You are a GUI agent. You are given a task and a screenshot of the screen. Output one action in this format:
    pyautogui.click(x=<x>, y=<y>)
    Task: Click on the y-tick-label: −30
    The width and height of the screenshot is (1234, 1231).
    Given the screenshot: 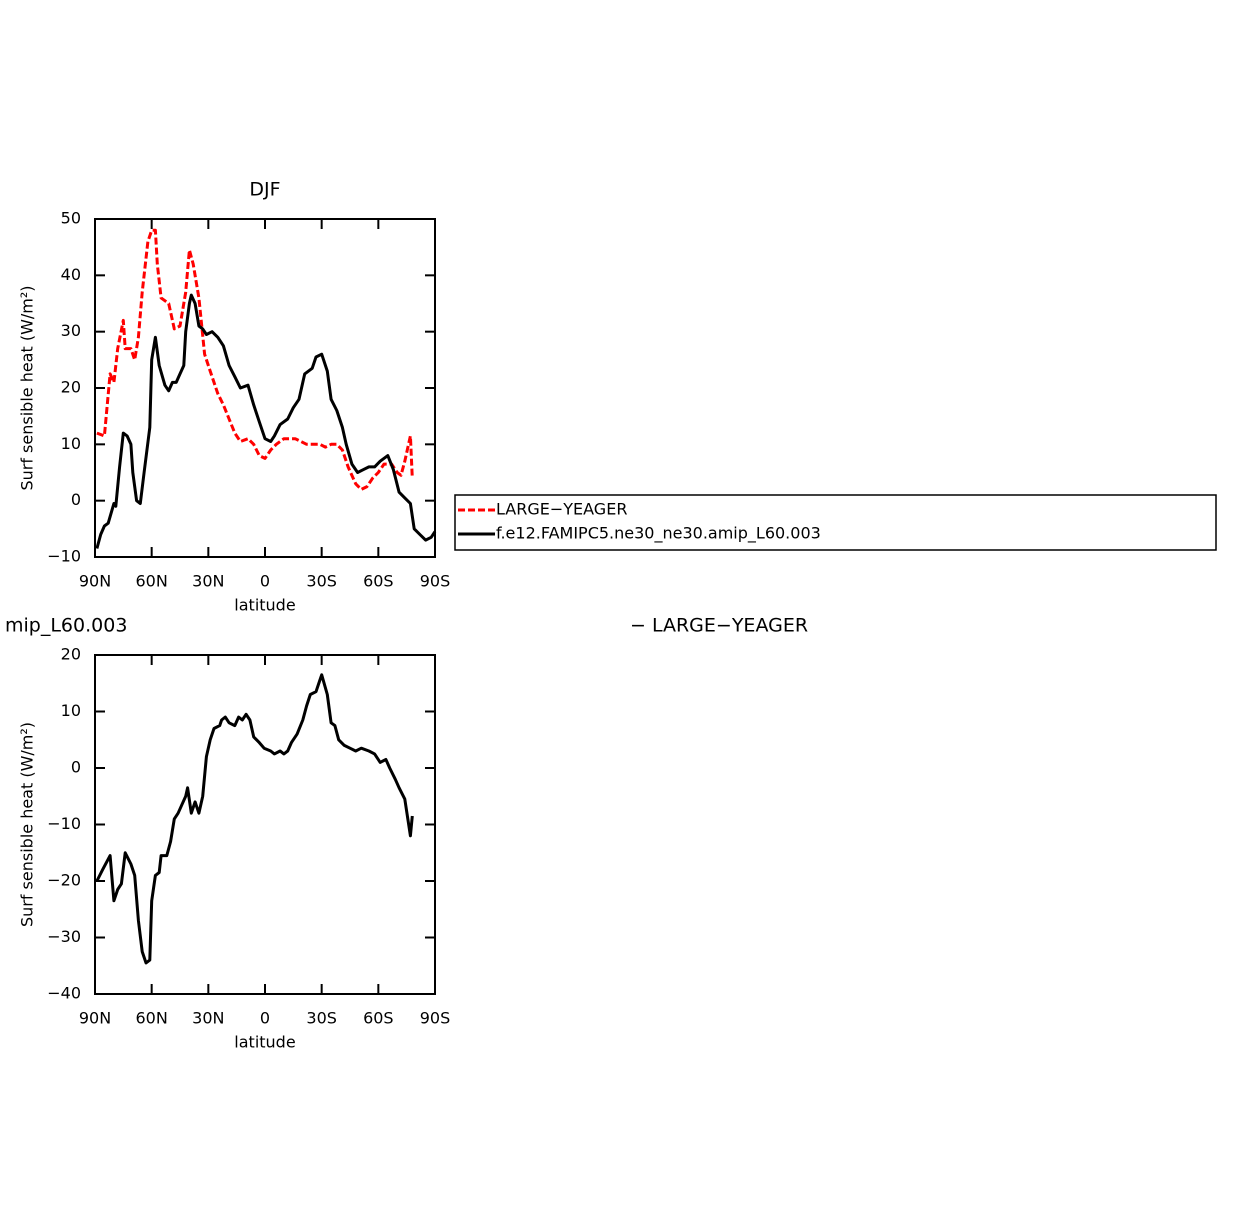 What is the action you would take?
    pyautogui.click(x=64, y=936)
    